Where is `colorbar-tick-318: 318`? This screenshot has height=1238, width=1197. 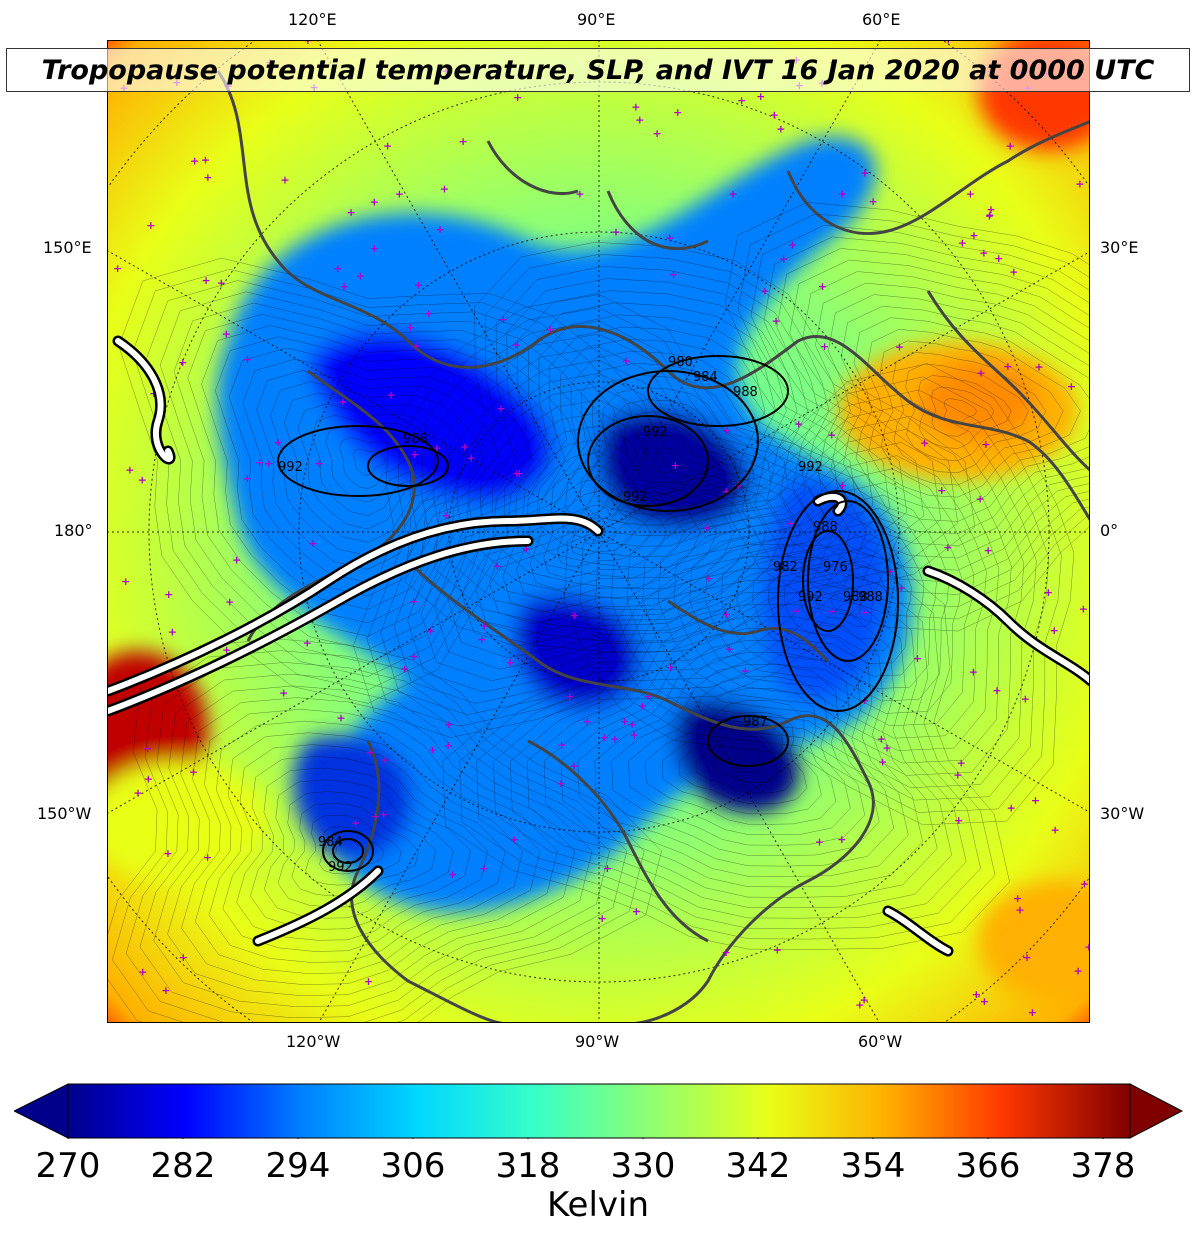 colorbar-tick-318: 318 is located at coordinates (528, 1166).